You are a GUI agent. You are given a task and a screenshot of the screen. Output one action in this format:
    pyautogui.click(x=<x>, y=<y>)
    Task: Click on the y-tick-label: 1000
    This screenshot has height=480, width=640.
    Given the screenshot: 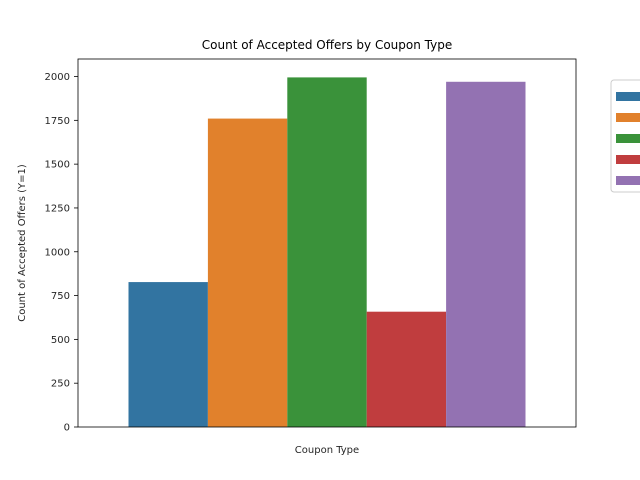 What is the action you would take?
    pyautogui.click(x=57, y=252)
    